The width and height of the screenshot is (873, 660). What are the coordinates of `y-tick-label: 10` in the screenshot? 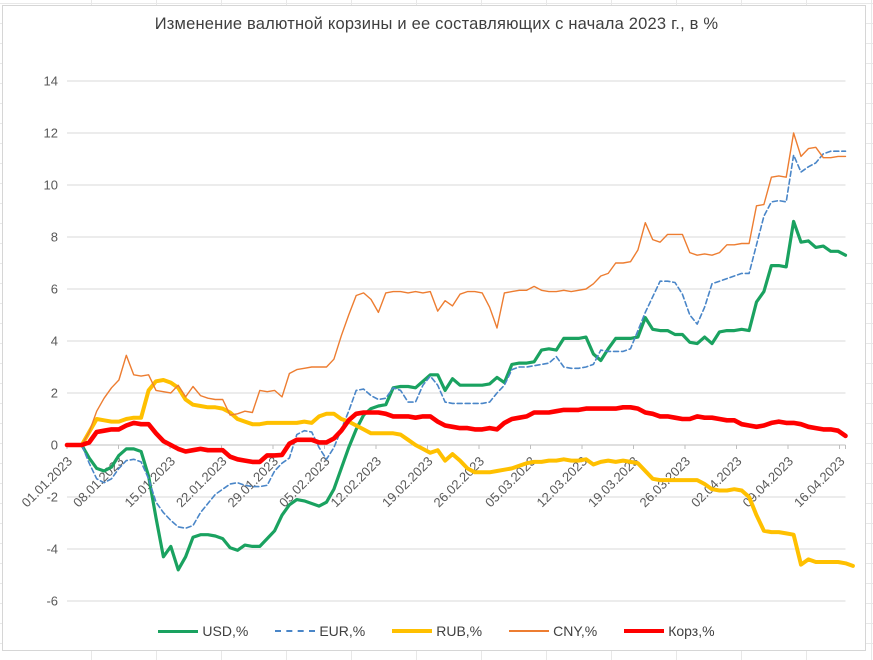 It's located at (51, 185).